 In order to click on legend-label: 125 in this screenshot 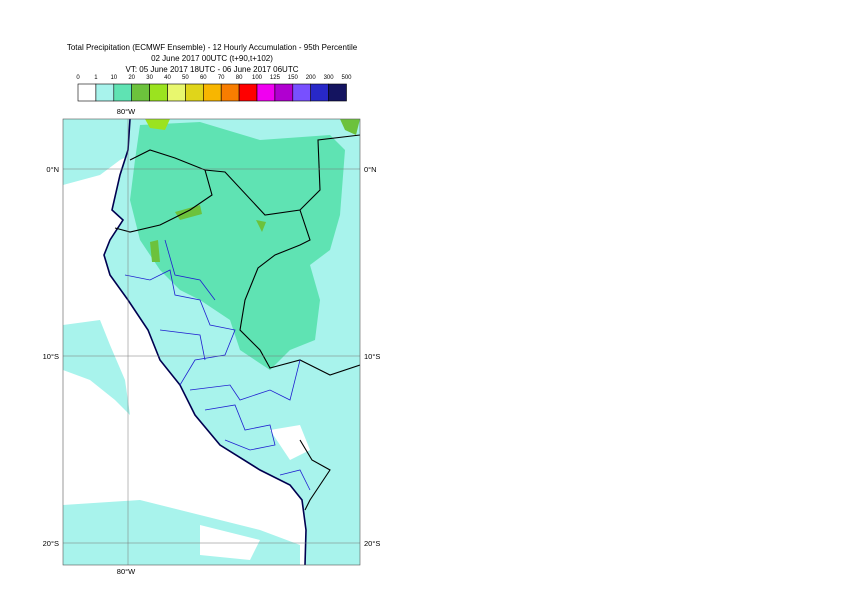, I will do `click(275, 78)`.